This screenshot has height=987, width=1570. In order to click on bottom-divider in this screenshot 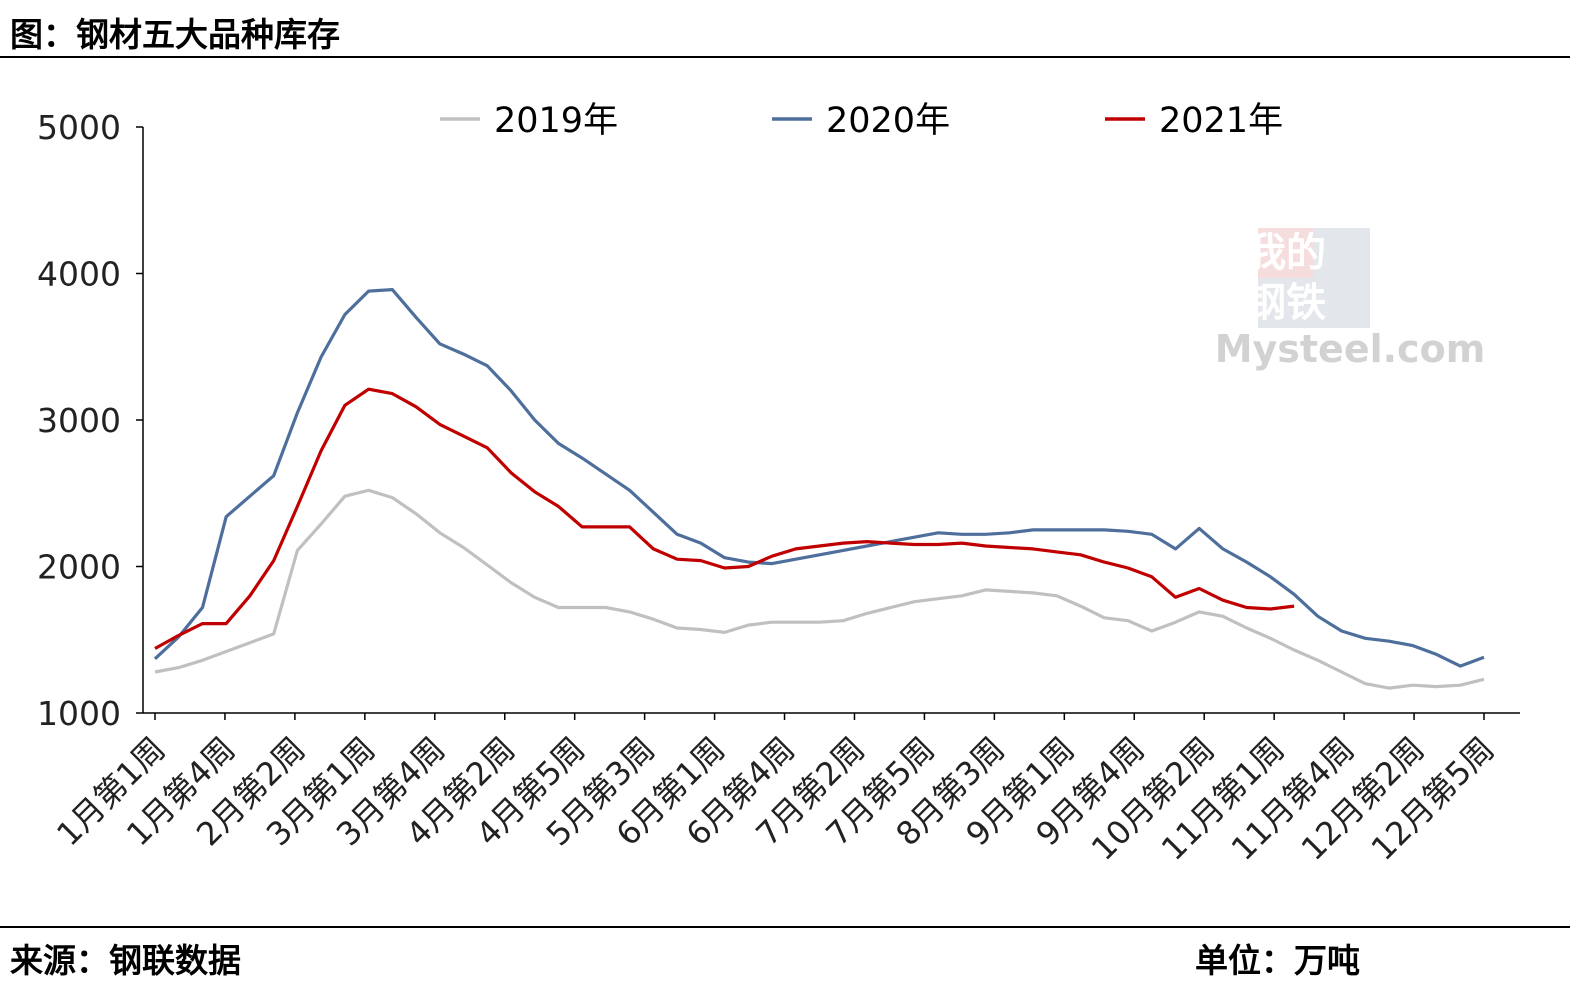, I will do `click(785, 927)`.